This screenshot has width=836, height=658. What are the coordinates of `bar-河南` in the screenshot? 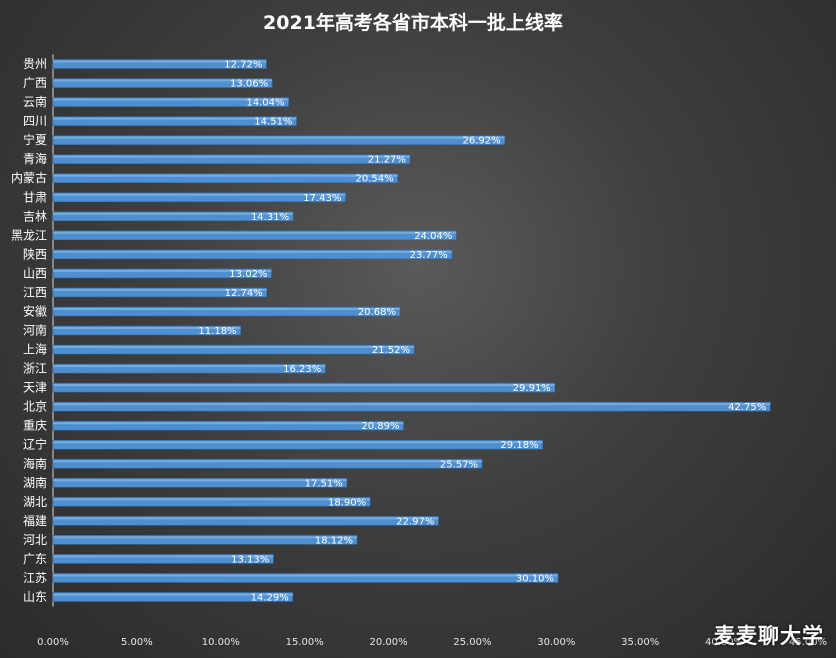 It's located at (146, 330).